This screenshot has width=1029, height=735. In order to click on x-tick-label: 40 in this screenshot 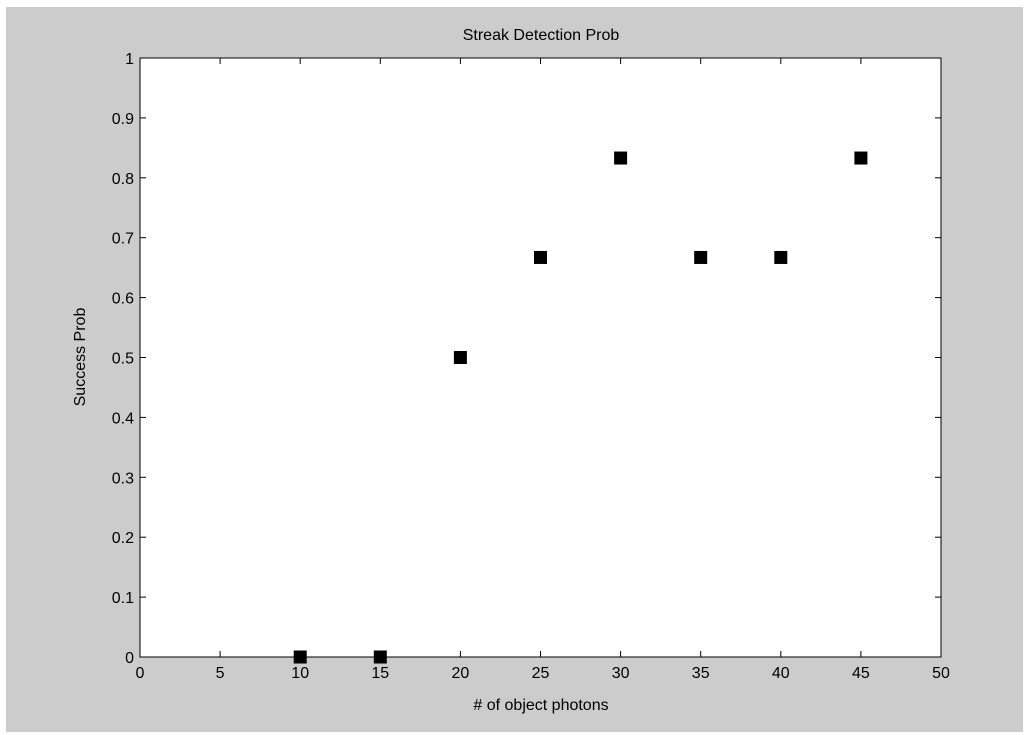, I will do `click(781, 673)`.